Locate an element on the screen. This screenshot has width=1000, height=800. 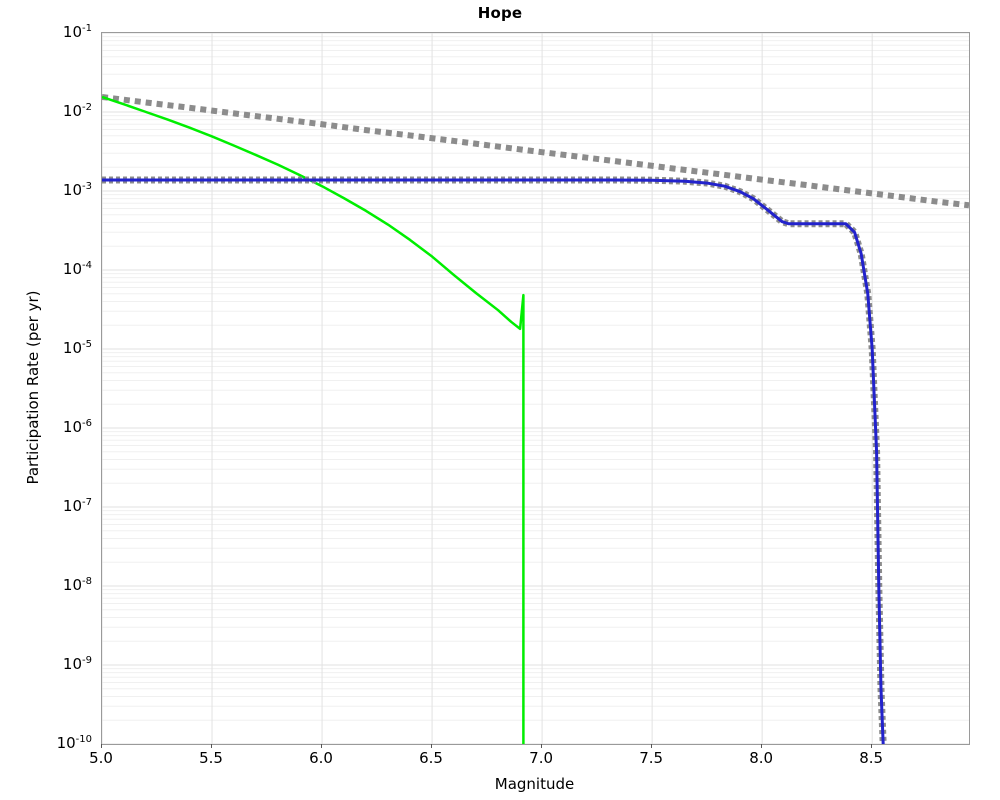
y-tick-label: 10⁻¹⁰ is located at coordinates (74, 743).